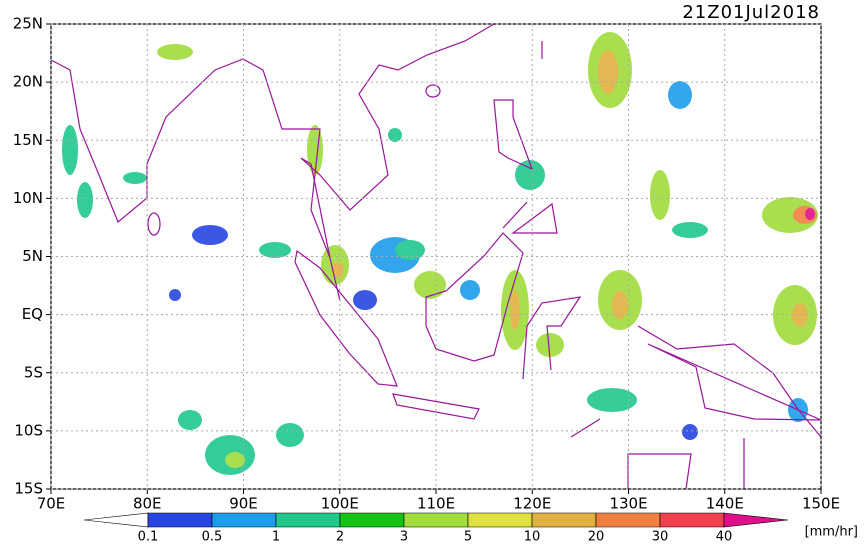  I want to click on lat-tick-label: 10N, so click(28, 198).